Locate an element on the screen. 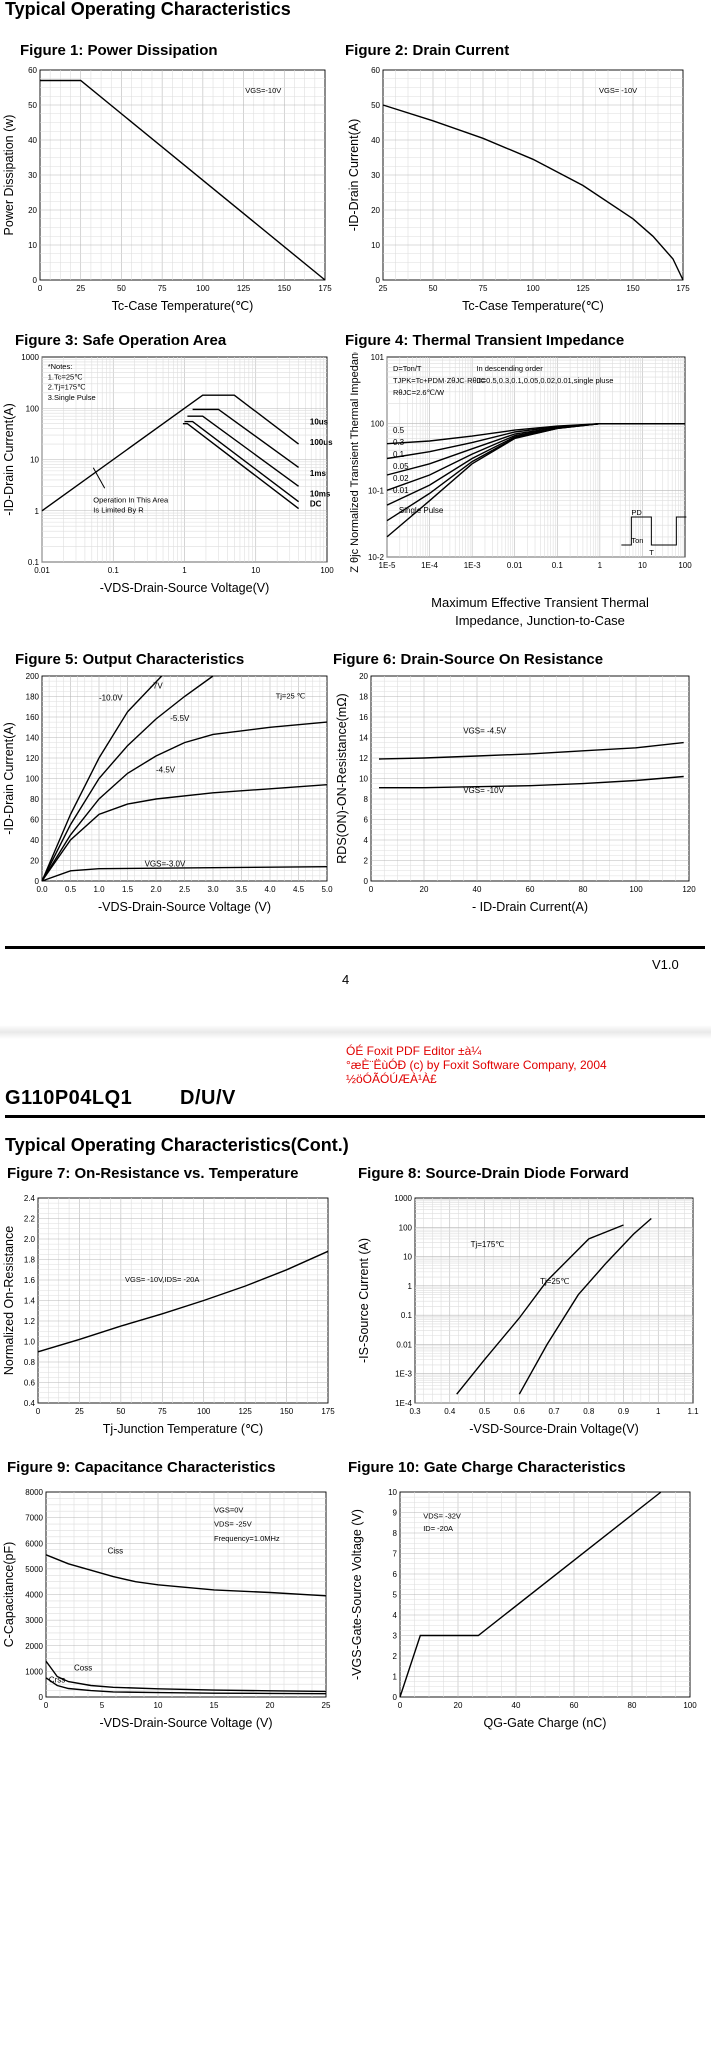 This screenshot has width=711, height=2057. x-tick-label: 0.01 is located at coordinates (42, 570).